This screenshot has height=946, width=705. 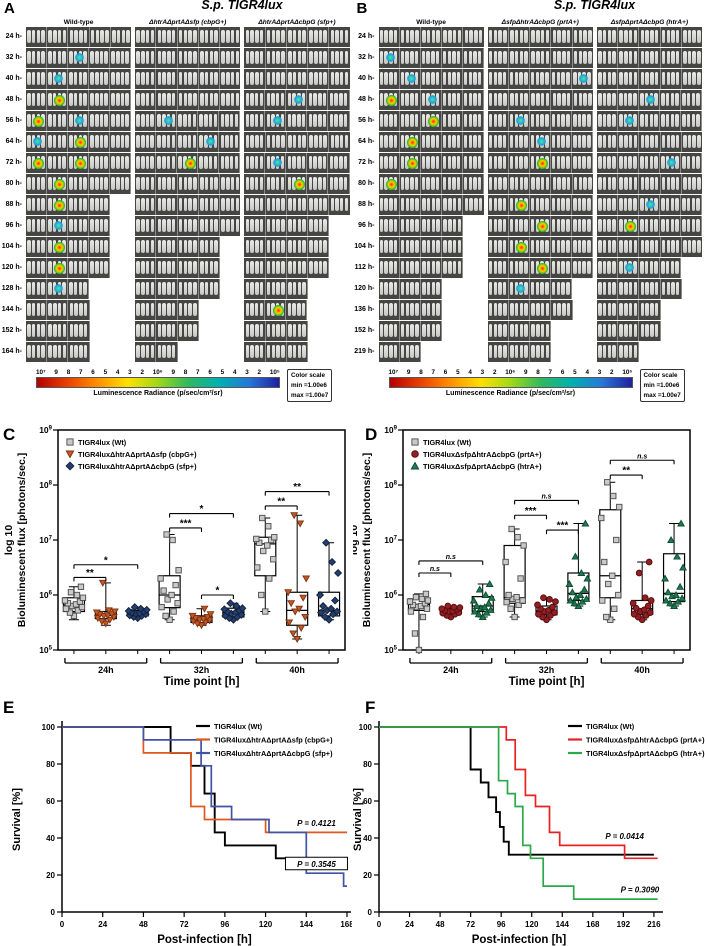 I want to click on timepoint-label: 64 h-, so click(x=366, y=141).